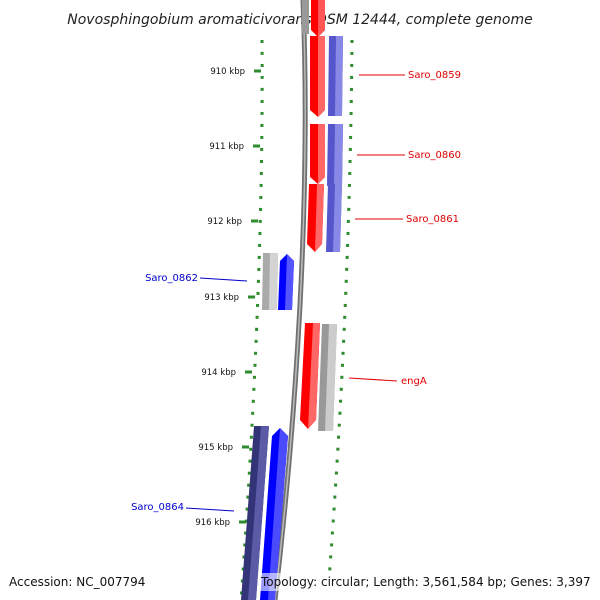  What do you see at coordinates (319, 218) in the screenshot?
I see `saro-0861-box-highlight` at bounding box center [319, 218].